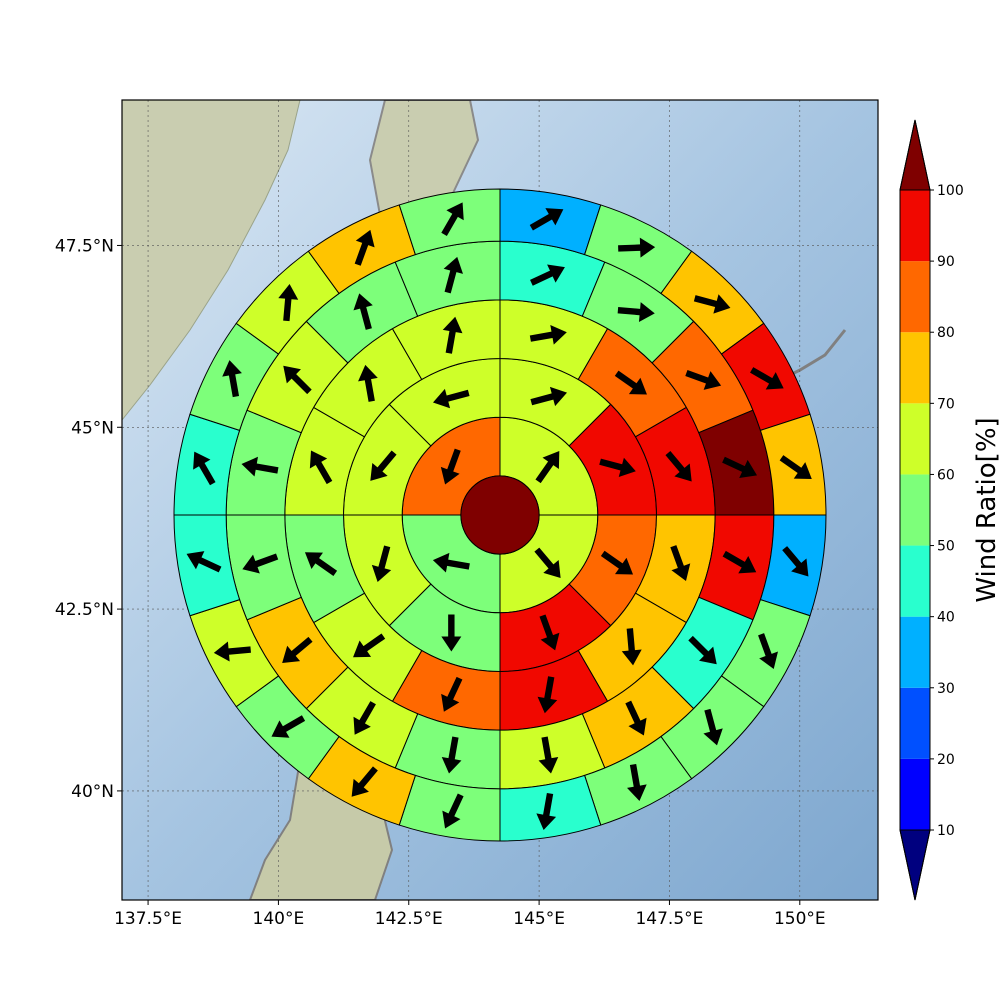 The width and height of the screenshot is (1000, 1000). What do you see at coordinates (915, 865) in the screenshot?
I see `colorbar-extend-min` at bounding box center [915, 865].